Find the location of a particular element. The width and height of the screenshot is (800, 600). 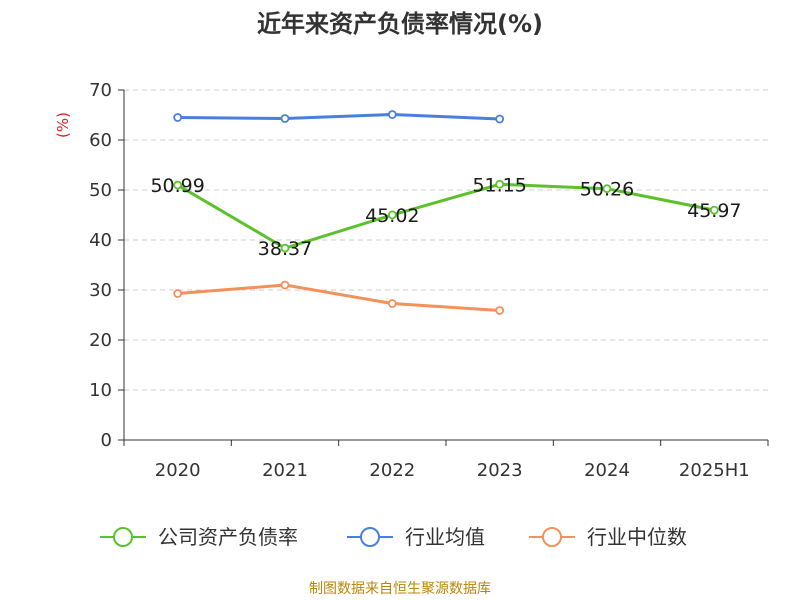

y-axis-label: (%) is located at coordinates (63, 125).